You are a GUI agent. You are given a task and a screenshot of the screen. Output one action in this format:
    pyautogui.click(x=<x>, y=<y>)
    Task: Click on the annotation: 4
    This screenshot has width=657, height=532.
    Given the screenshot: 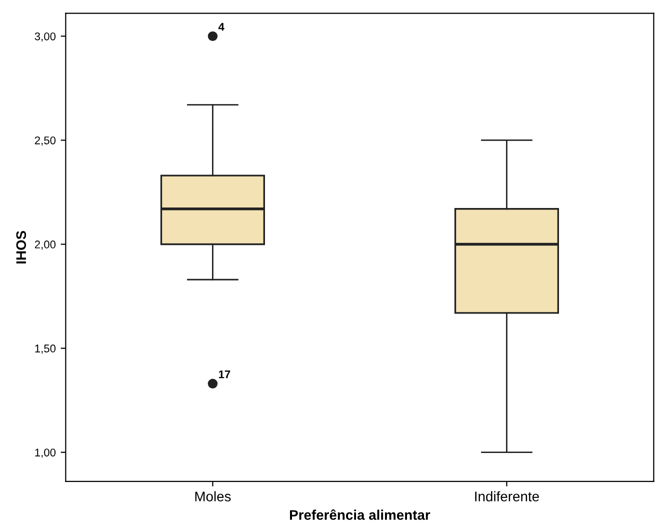 What is the action you would take?
    pyautogui.click(x=221, y=26)
    